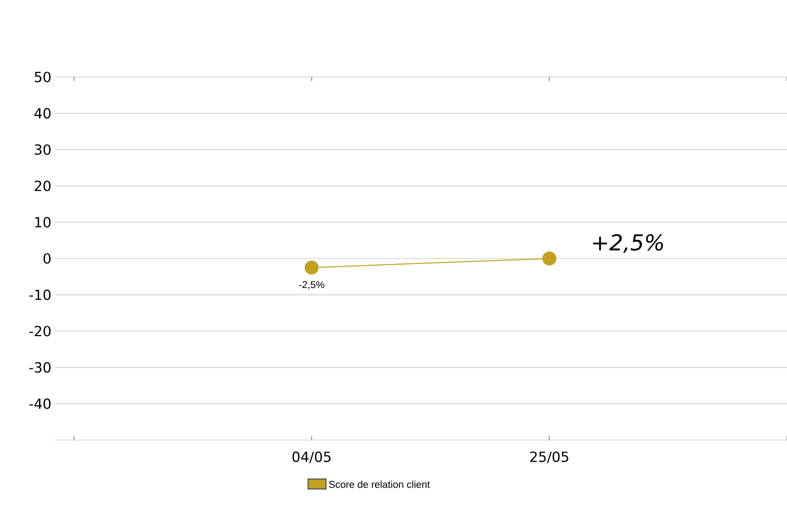 The height and width of the screenshot is (517, 787). I want to click on y-tick-label: -10, so click(40, 295).